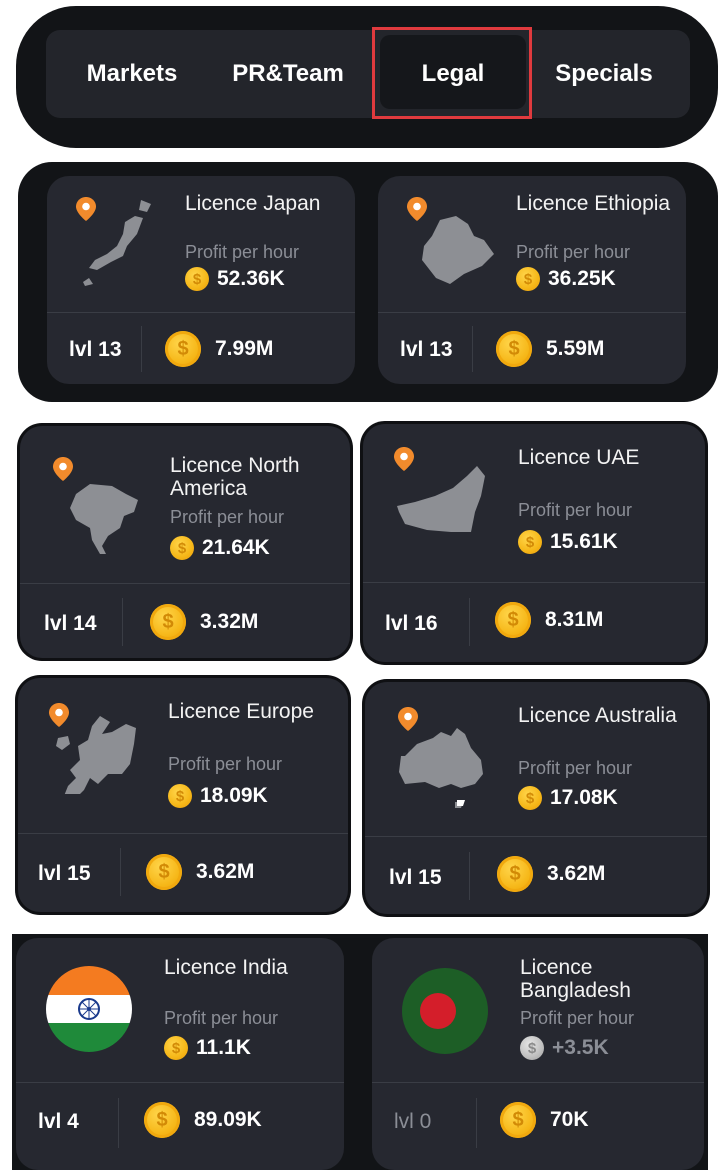 The image size is (720, 1170). Describe the element at coordinates (104, 519) in the screenshot. I see `north-america-map-icon` at that location.